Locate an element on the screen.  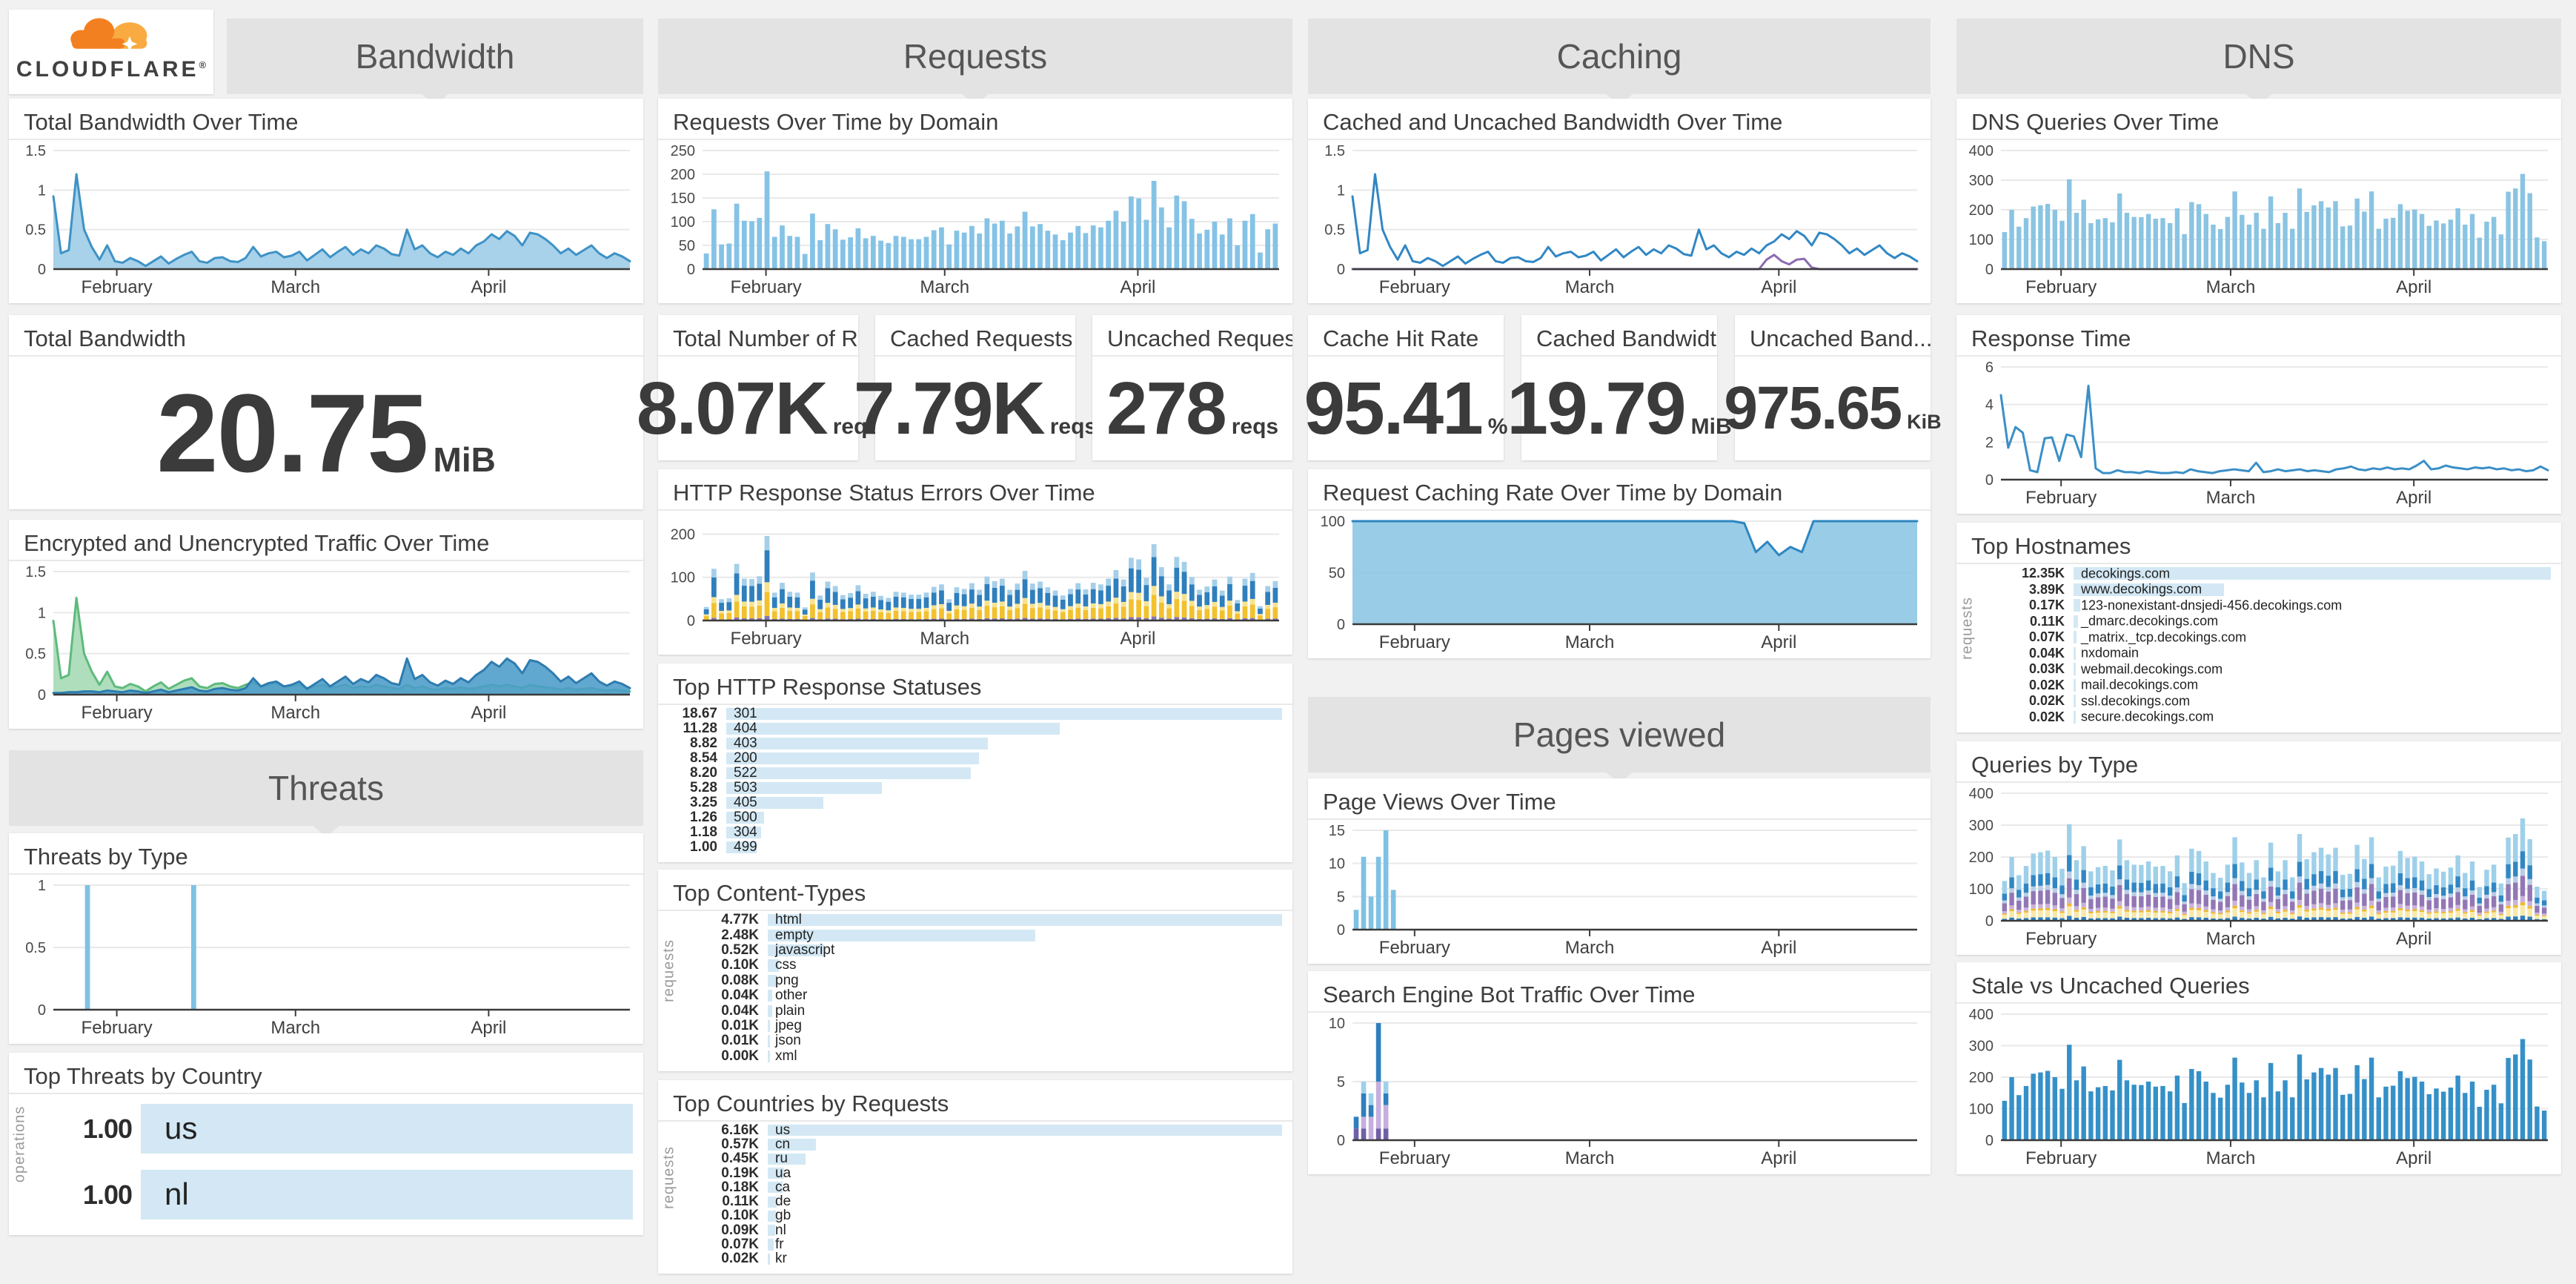
item-value: 0.17K is located at coordinates (2046, 605).